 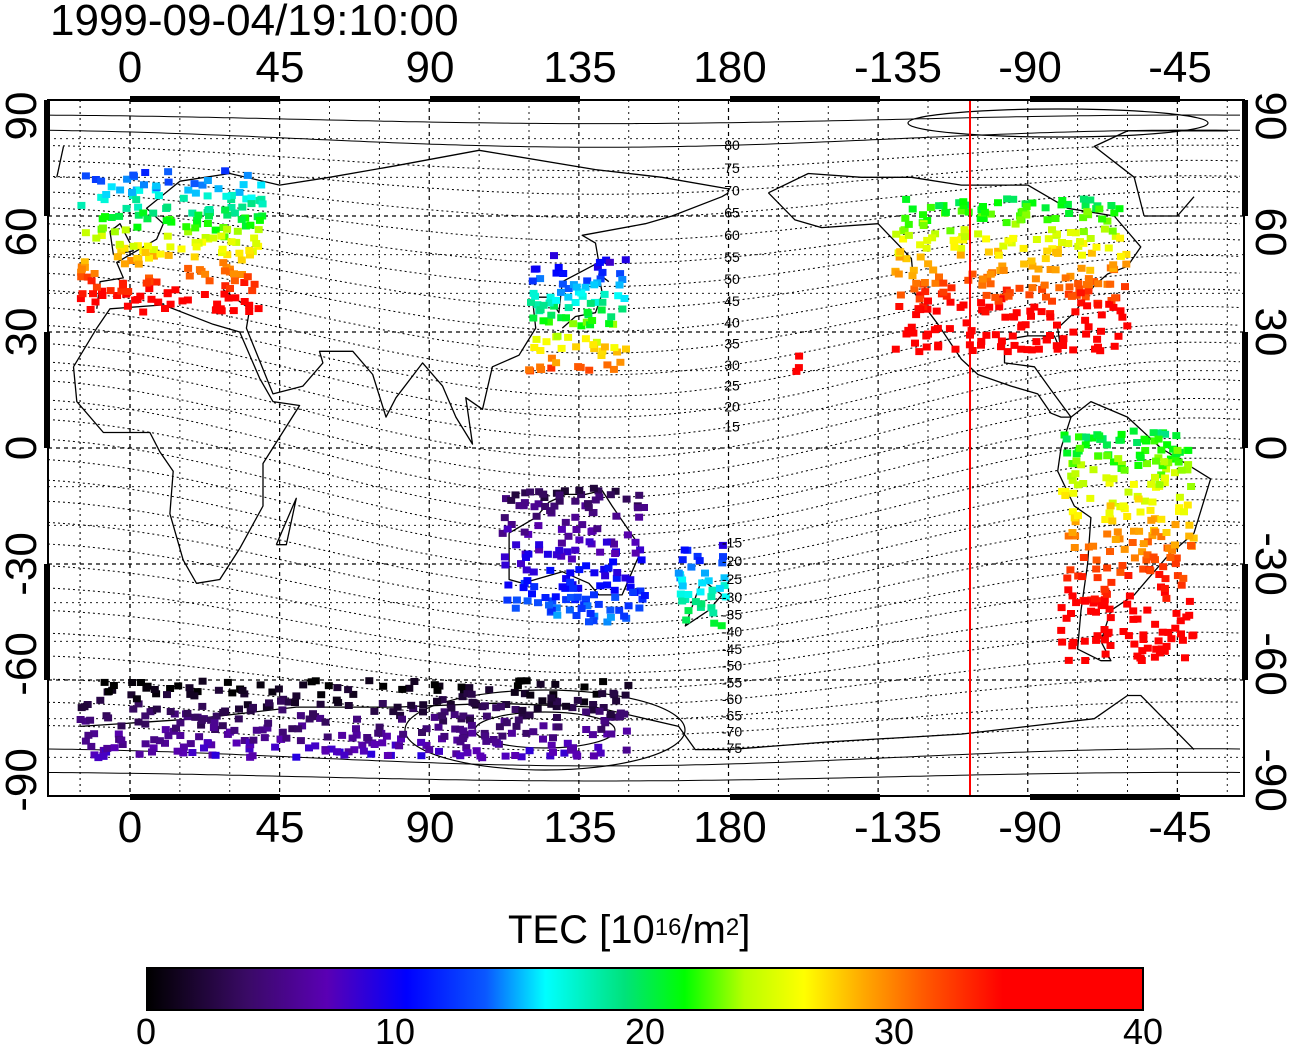 What do you see at coordinates (644, 119) in the screenshot?
I see `mag-lat-contour` at bounding box center [644, 119].